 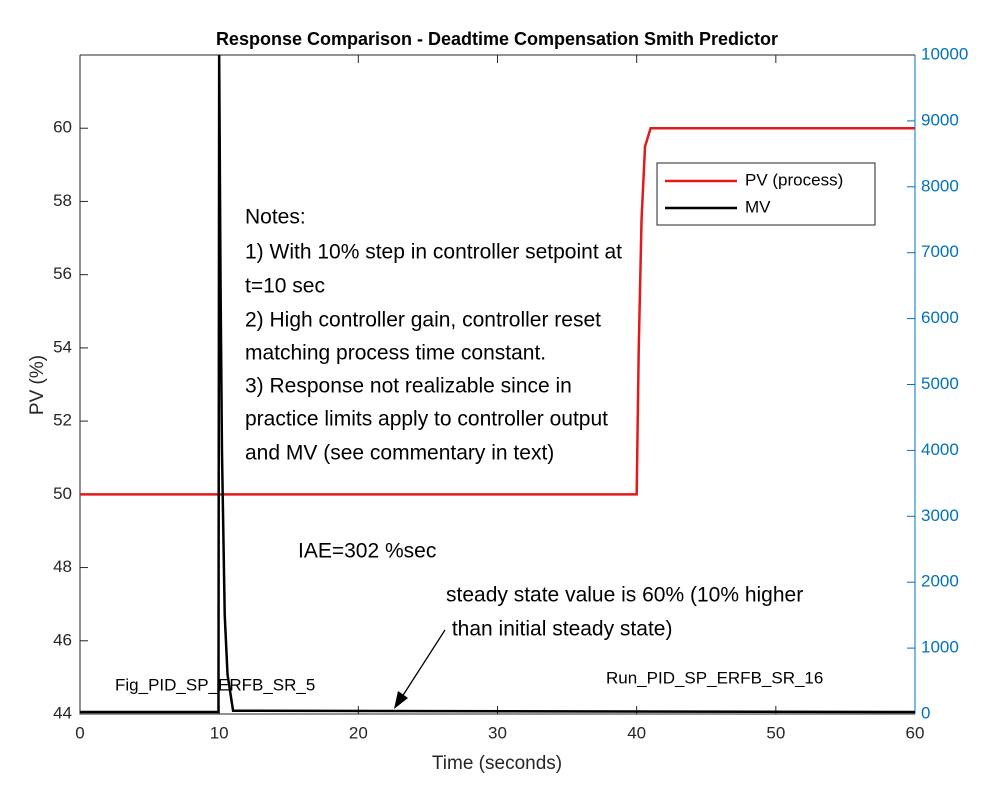 What do you see at coordinates (62, 346) in the screenshot?
I see `y-tick-label: 54` at bounding box center [62, 346].